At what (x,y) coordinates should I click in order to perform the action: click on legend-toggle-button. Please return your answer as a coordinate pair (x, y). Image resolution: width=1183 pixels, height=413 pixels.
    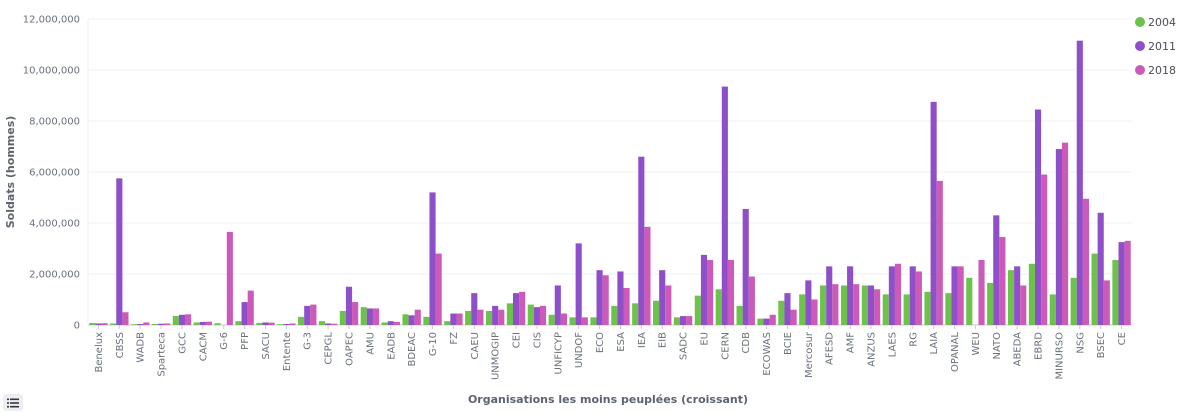
    Looking at the image, I should click on (13, 402).